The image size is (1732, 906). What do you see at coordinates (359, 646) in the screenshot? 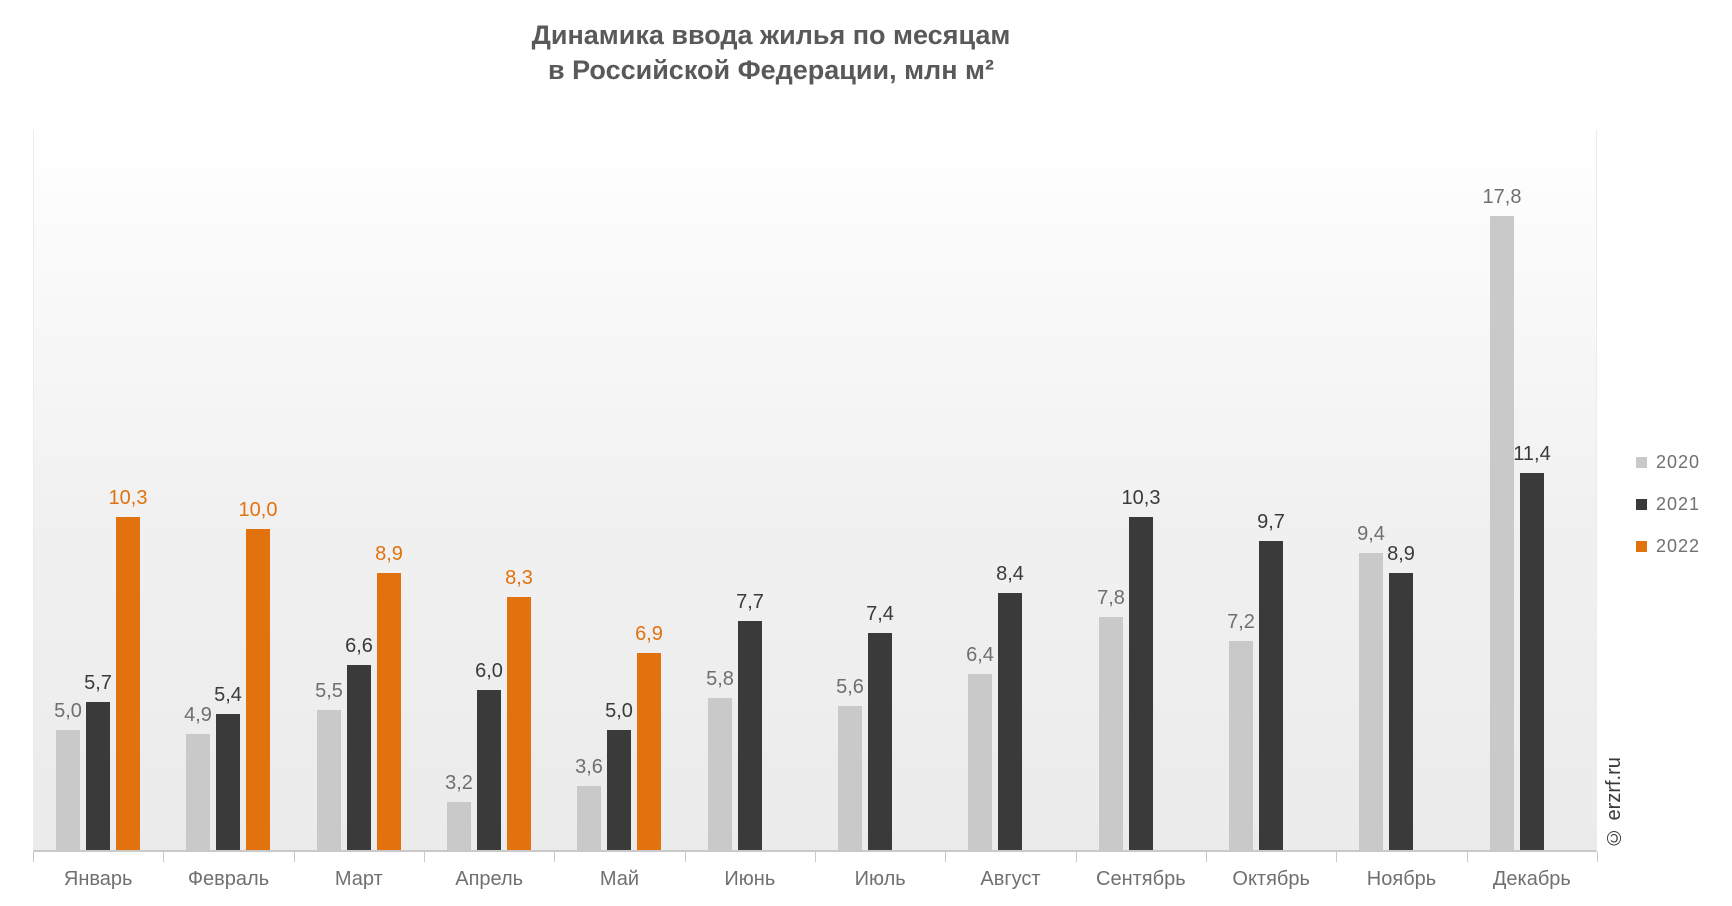
I see `bar-value-label-2021-month-3: 6,6` at bounding box center [359, 646].